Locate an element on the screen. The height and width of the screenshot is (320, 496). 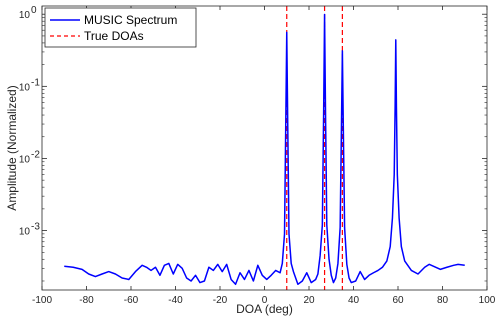
x-tick-label-0: -100 is located at coordinates (42, 300).